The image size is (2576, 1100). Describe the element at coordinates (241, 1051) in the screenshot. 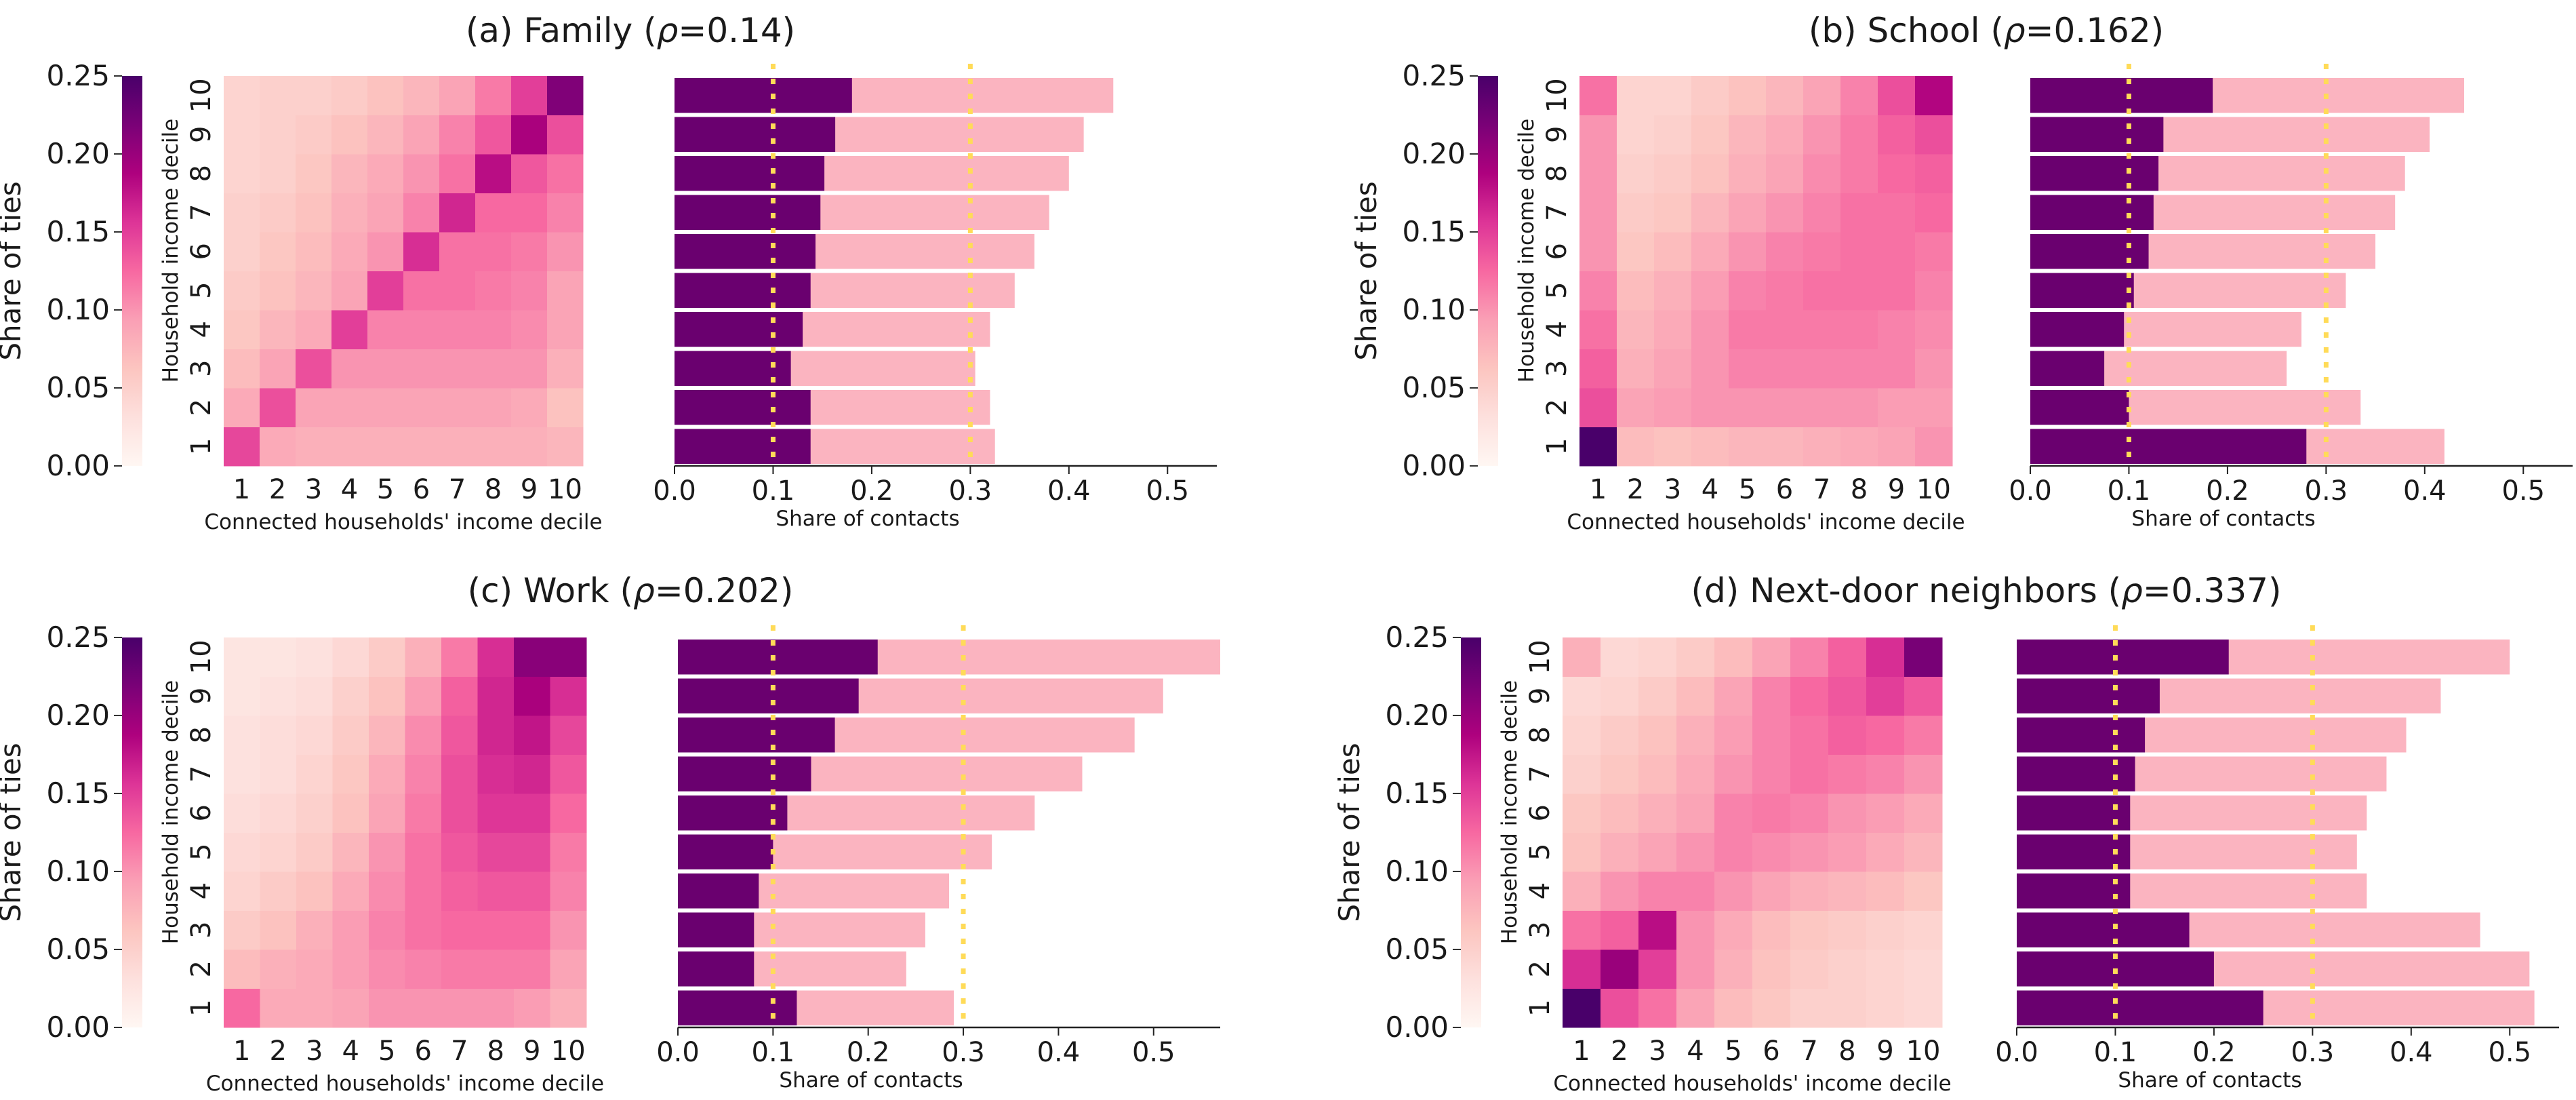

I see `heatmap-x-tick-label: 1` at that location.